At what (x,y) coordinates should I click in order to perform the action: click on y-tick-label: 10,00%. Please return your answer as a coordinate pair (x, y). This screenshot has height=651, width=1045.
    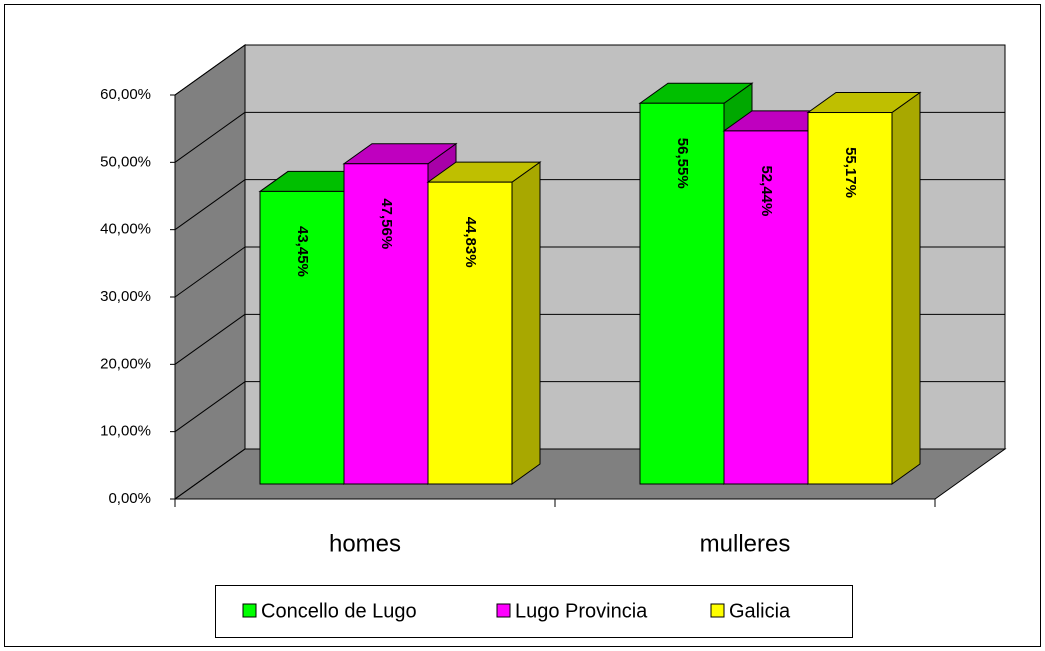
    Looking at the image, I should click on (125, 431).